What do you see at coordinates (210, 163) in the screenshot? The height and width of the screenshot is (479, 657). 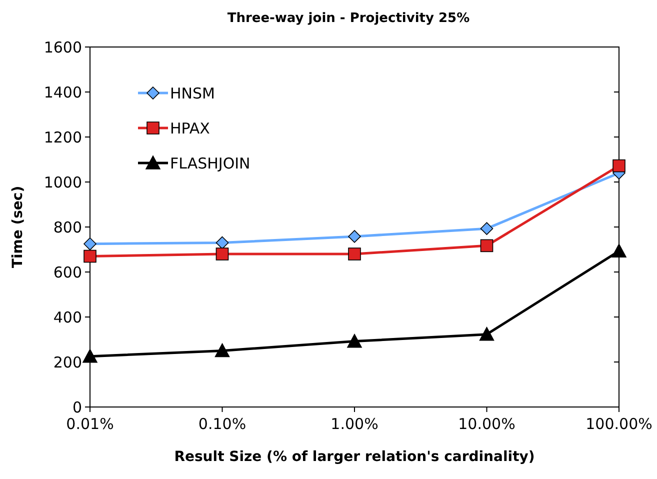 I see `legend-label: FLASHJOIN` at bounding box center [210, 163].